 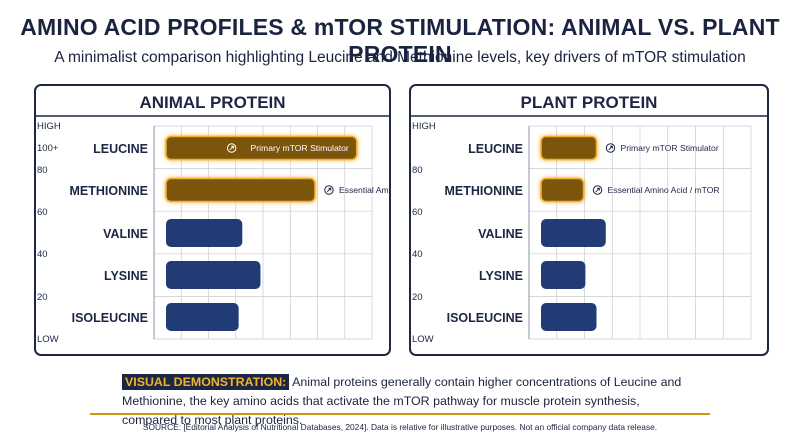 I want to click on animal-grid, so click(x=263, y=232).